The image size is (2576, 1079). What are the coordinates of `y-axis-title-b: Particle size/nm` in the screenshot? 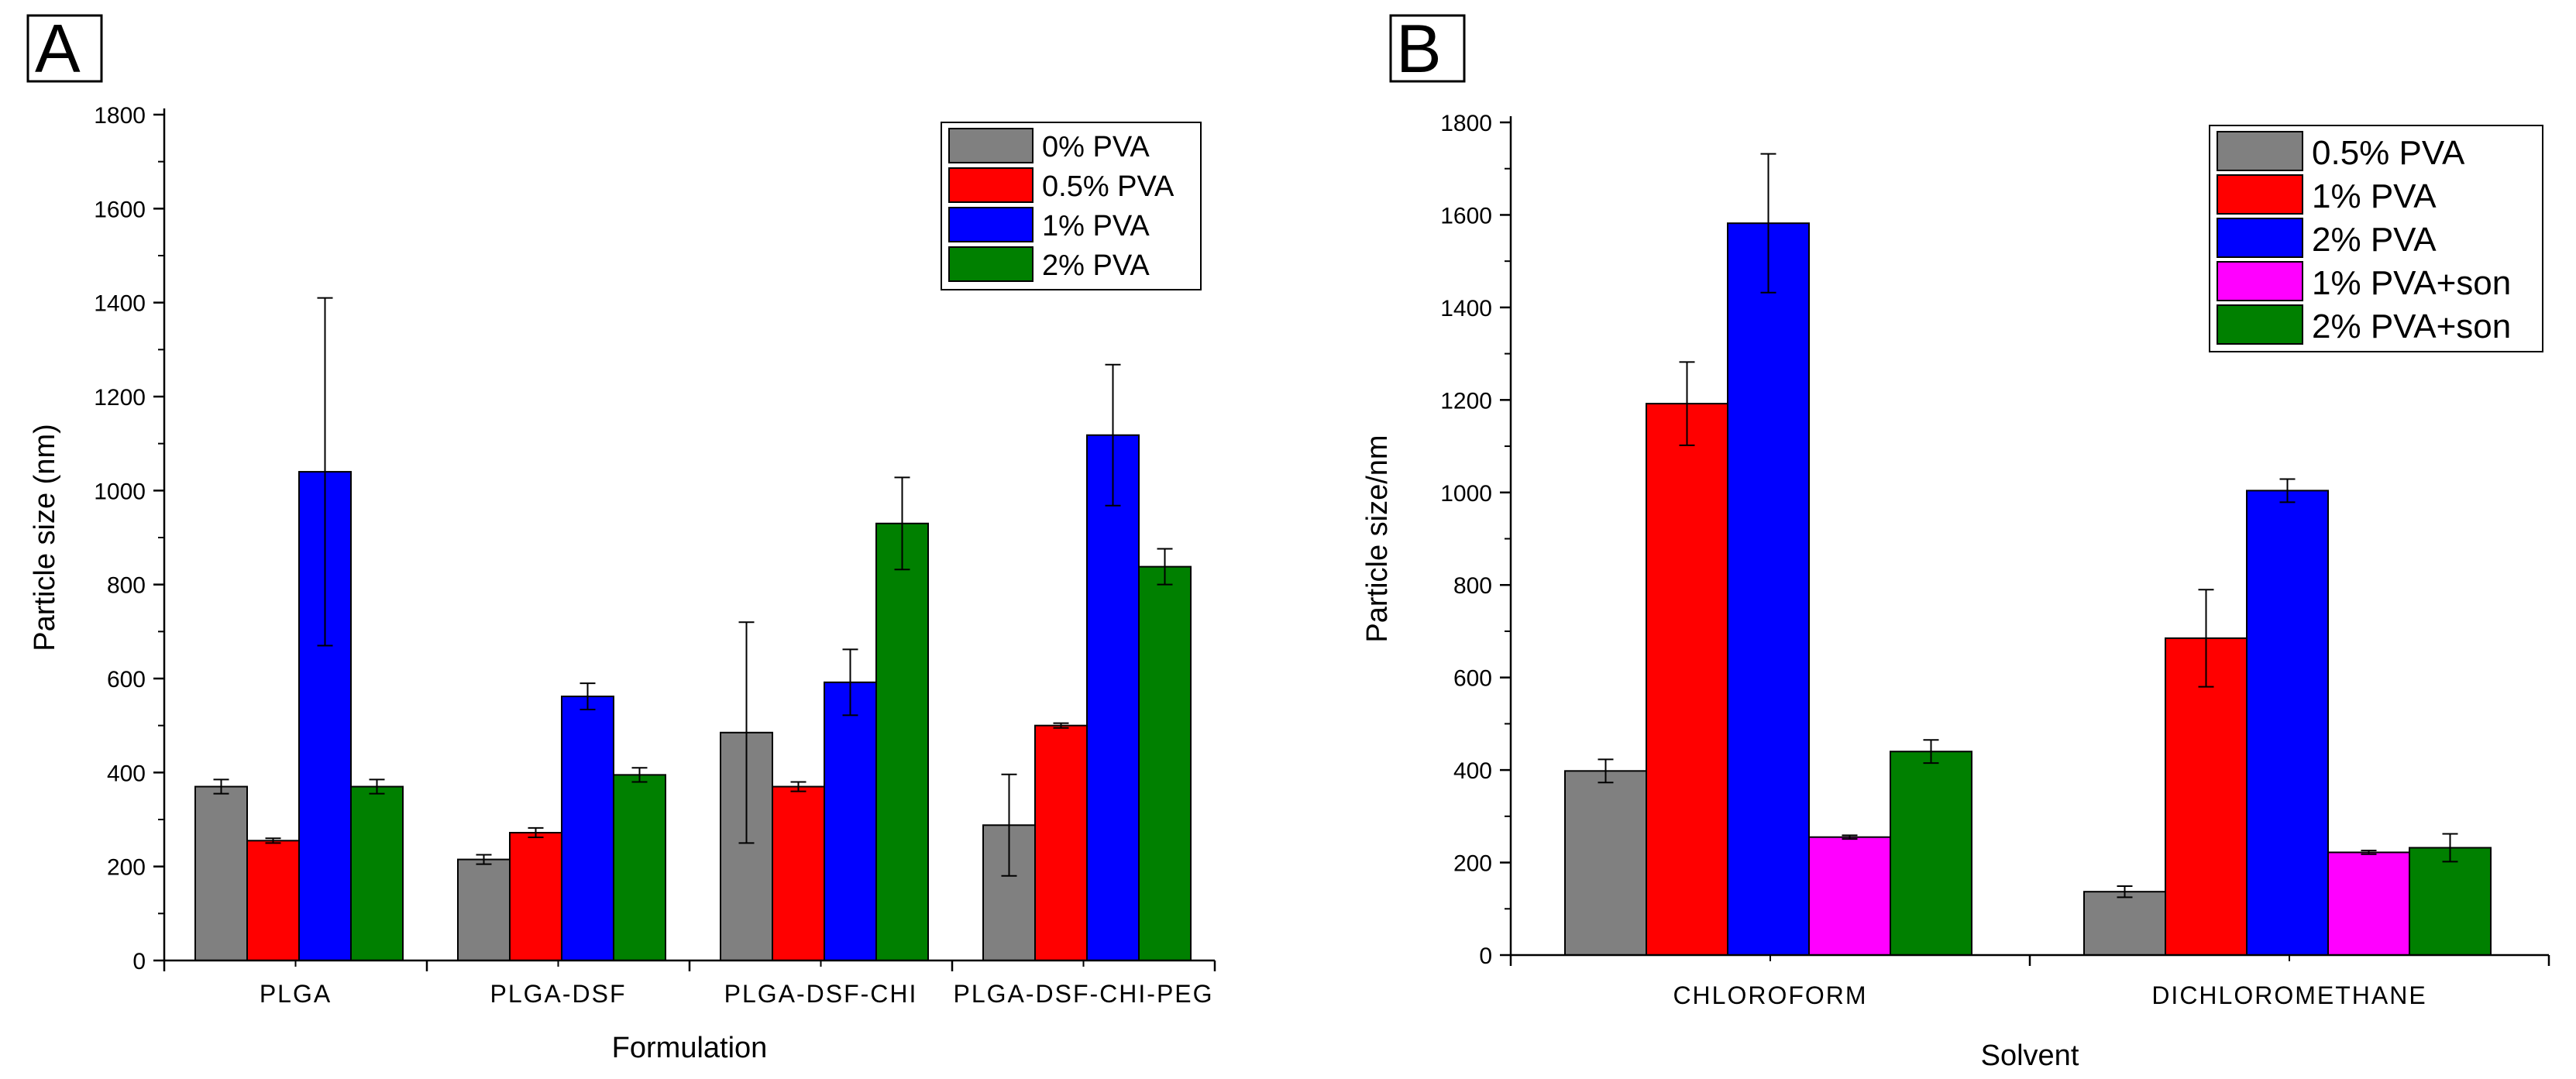 It's located at (1377, 538).